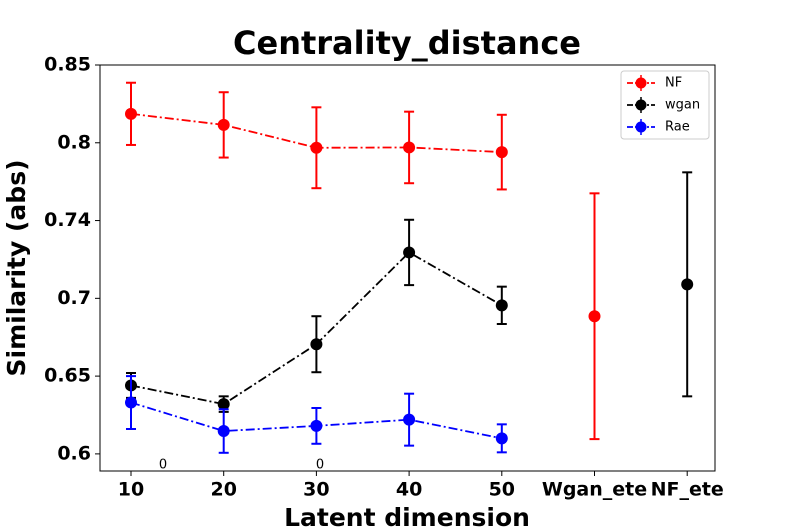  Describe the element at coordinates (682, 105) in the screenshot. I see `legend-label: wgan` at that location.